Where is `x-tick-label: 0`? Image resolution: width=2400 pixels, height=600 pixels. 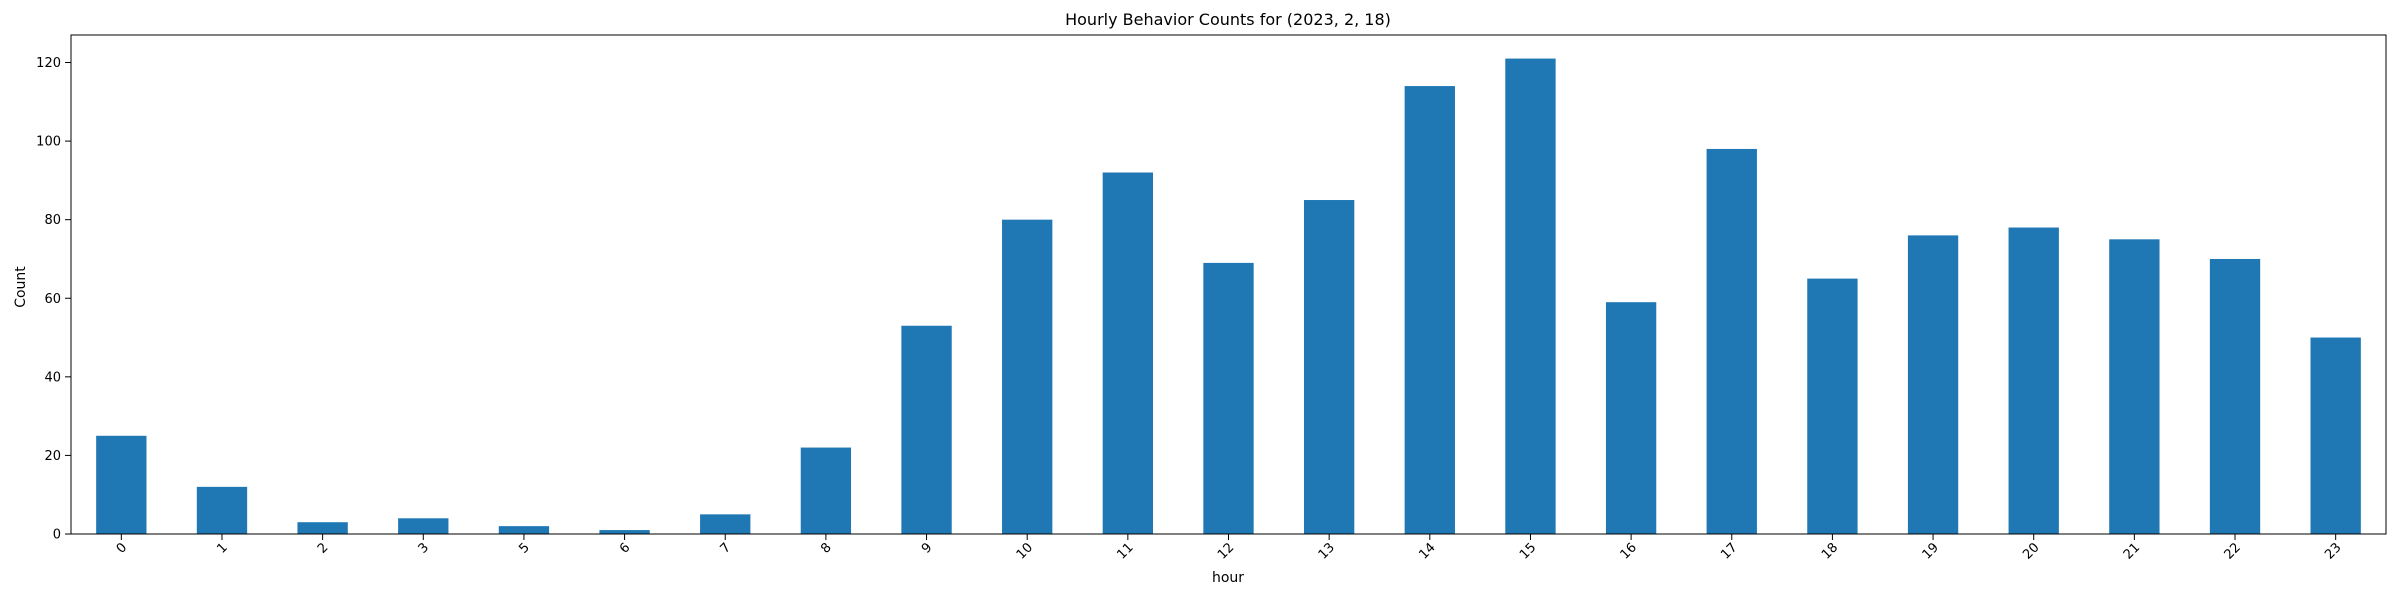
x-tick-label: 0 is located at coordinates (122, 548).